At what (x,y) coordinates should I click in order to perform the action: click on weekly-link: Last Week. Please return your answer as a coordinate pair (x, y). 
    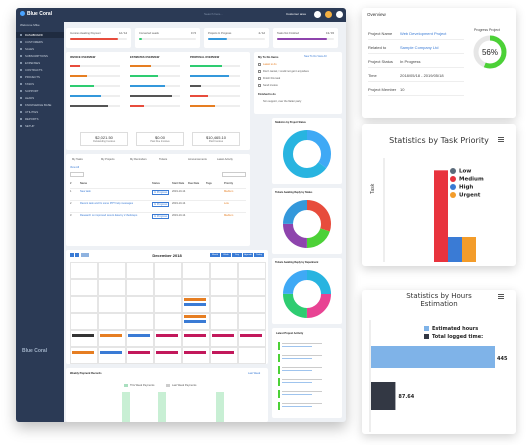
    Looking at the image, I should click on (254, 373).